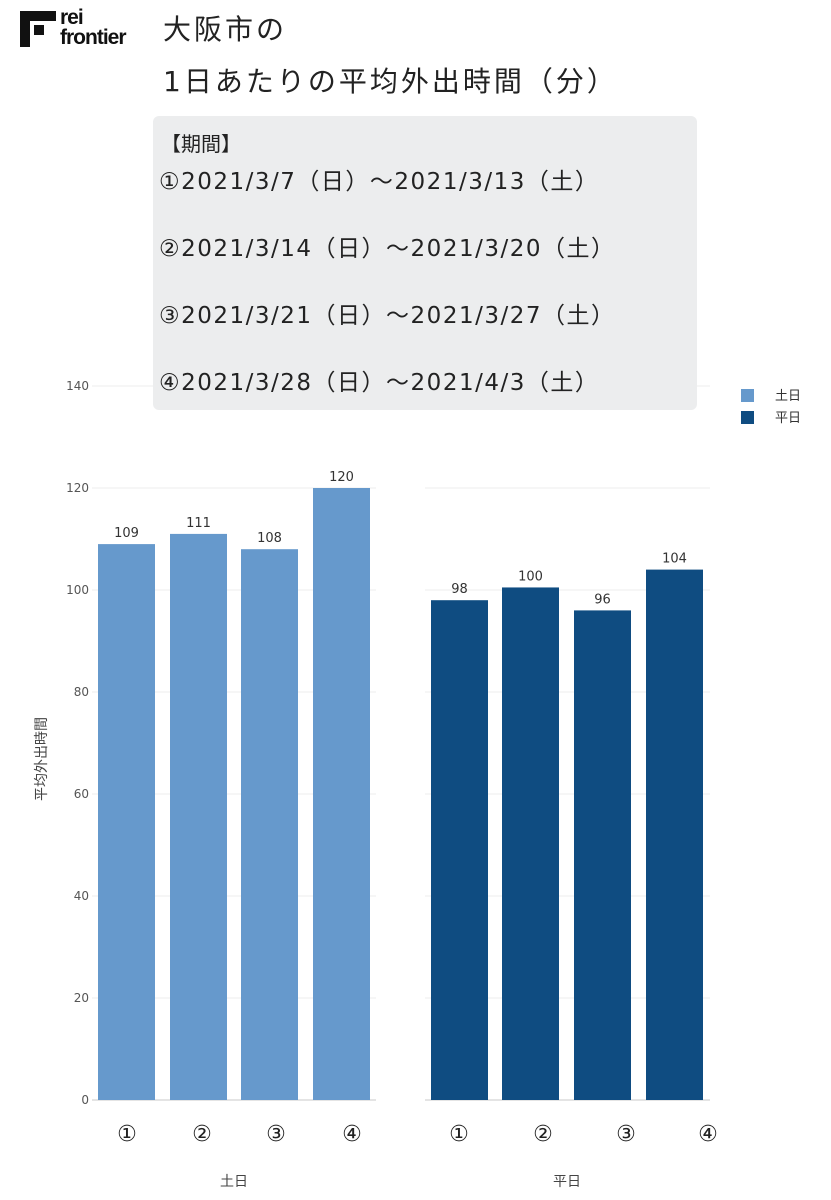 The width and height of the screenshot is (831, 1200). I want to click on logo-text: rei frontier, so click(93, 27).